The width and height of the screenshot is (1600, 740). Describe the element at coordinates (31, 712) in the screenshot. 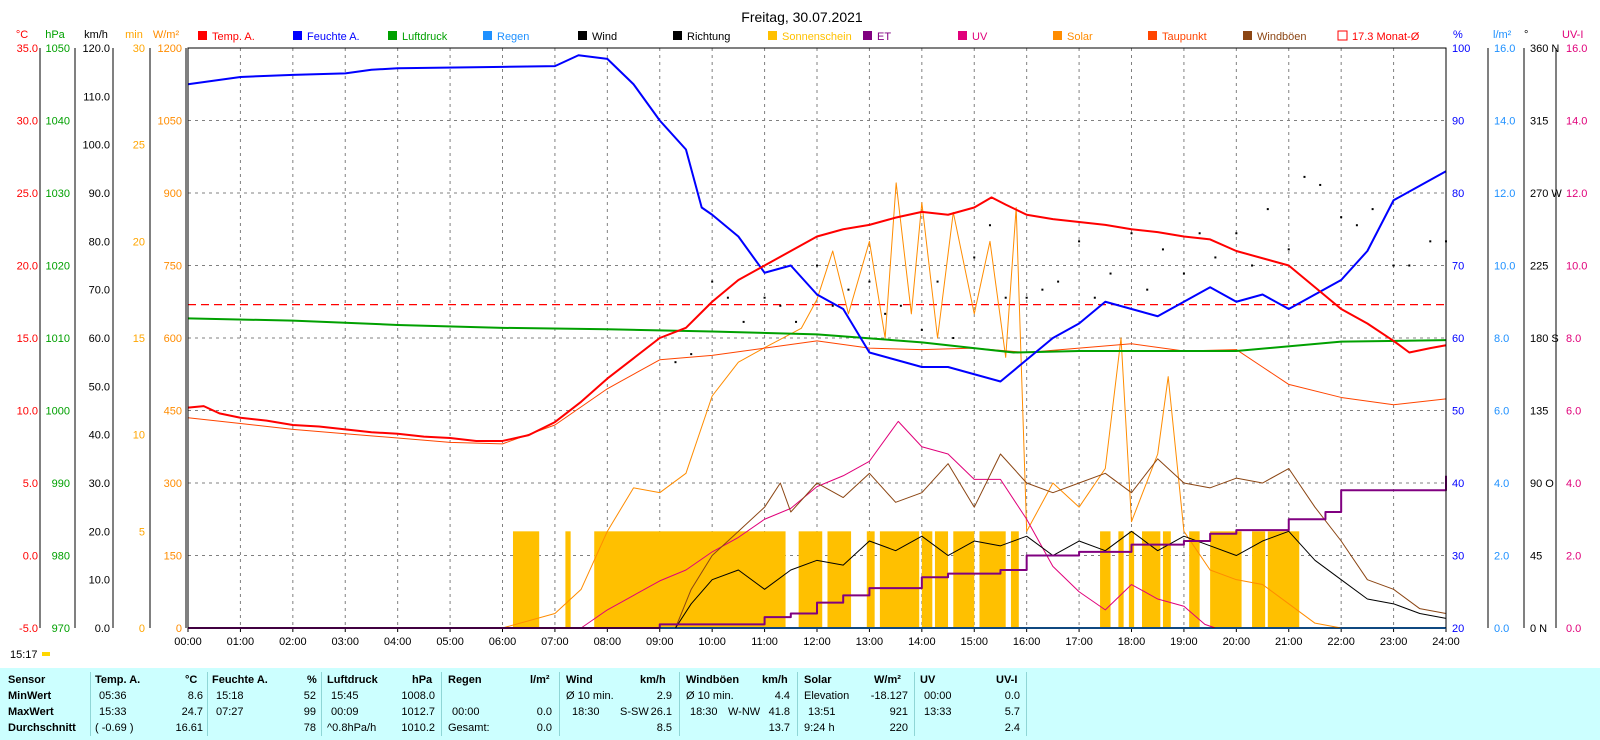

I see `stats-row-max: MaxWert` at that location.